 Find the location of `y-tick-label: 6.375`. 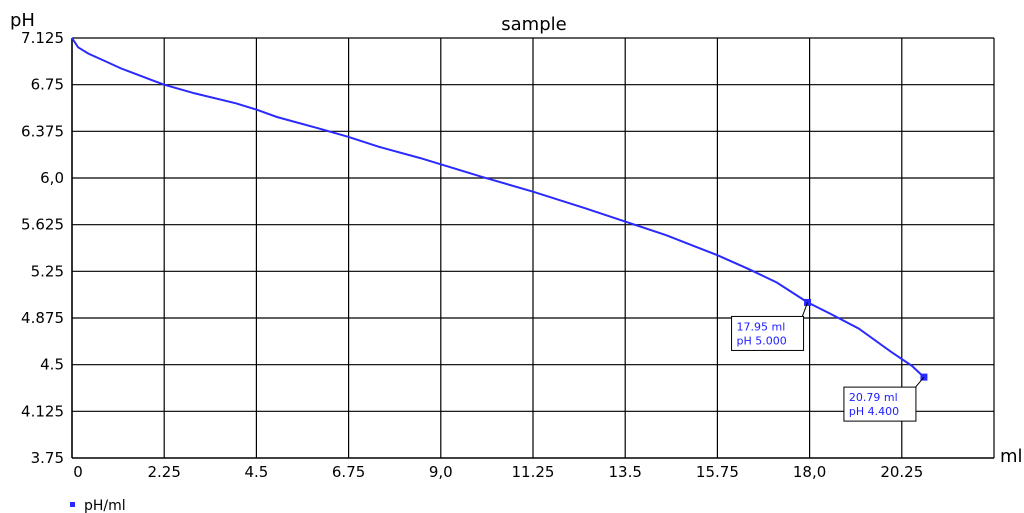

y-tick-label: 6.375 is located at coordinates (42, 131).